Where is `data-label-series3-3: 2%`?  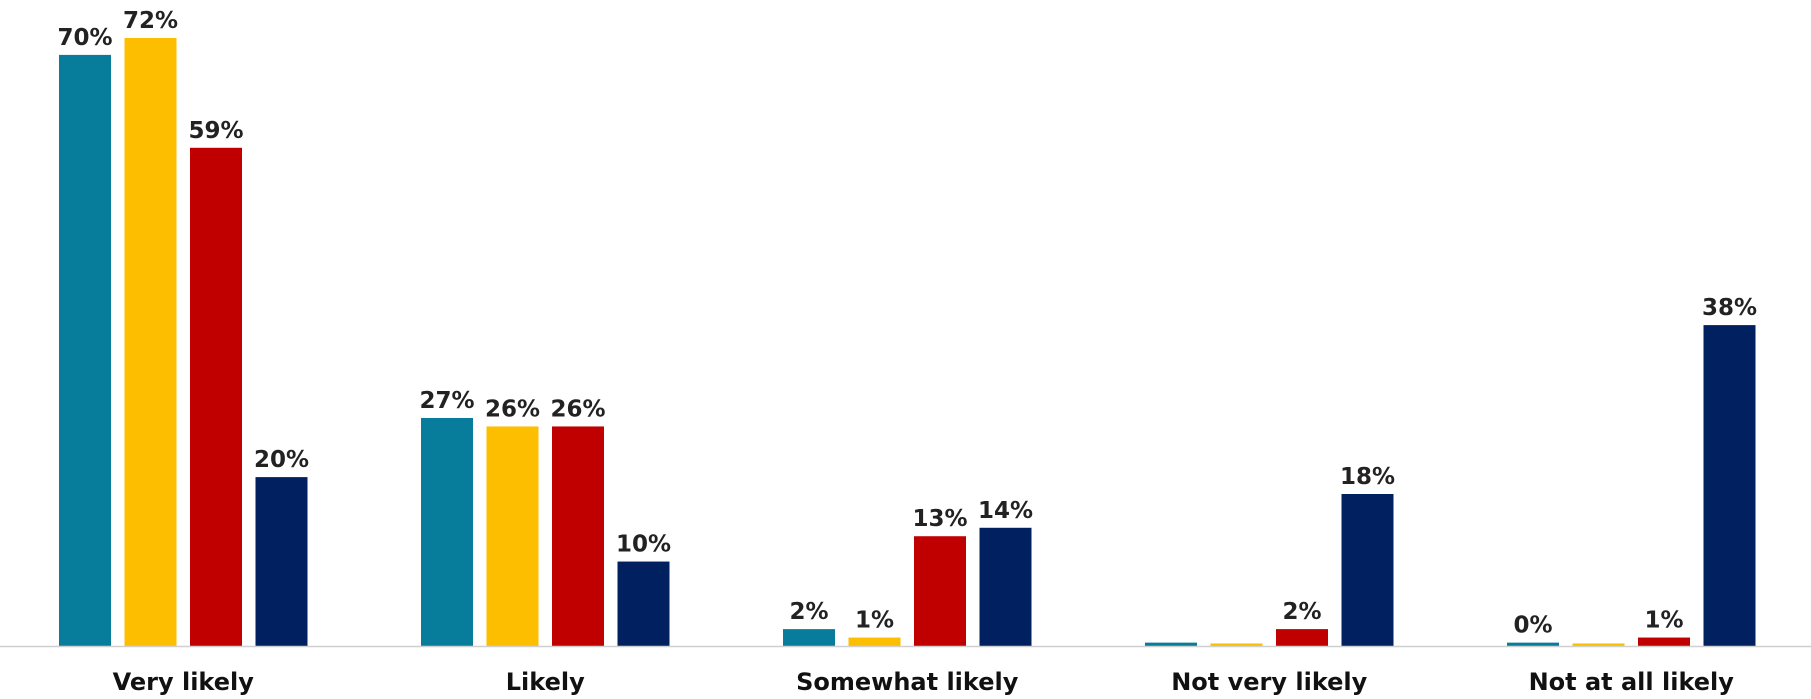
data-label-series3-3: 2% is located at coordinates (1301, 612).